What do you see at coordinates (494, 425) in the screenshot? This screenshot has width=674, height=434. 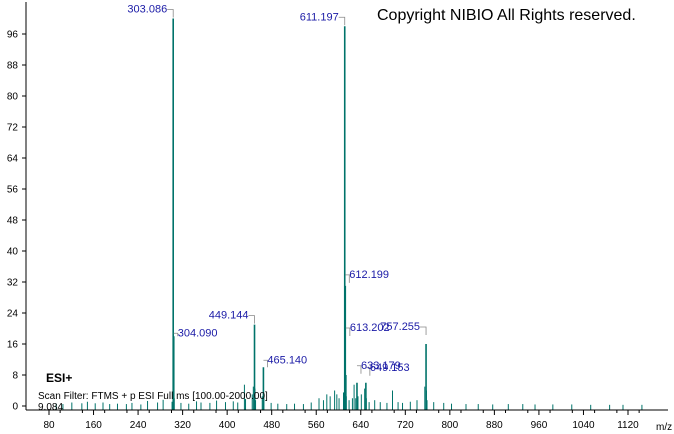 I see `x-tick-label: 880` at bounding box center [494, 425].